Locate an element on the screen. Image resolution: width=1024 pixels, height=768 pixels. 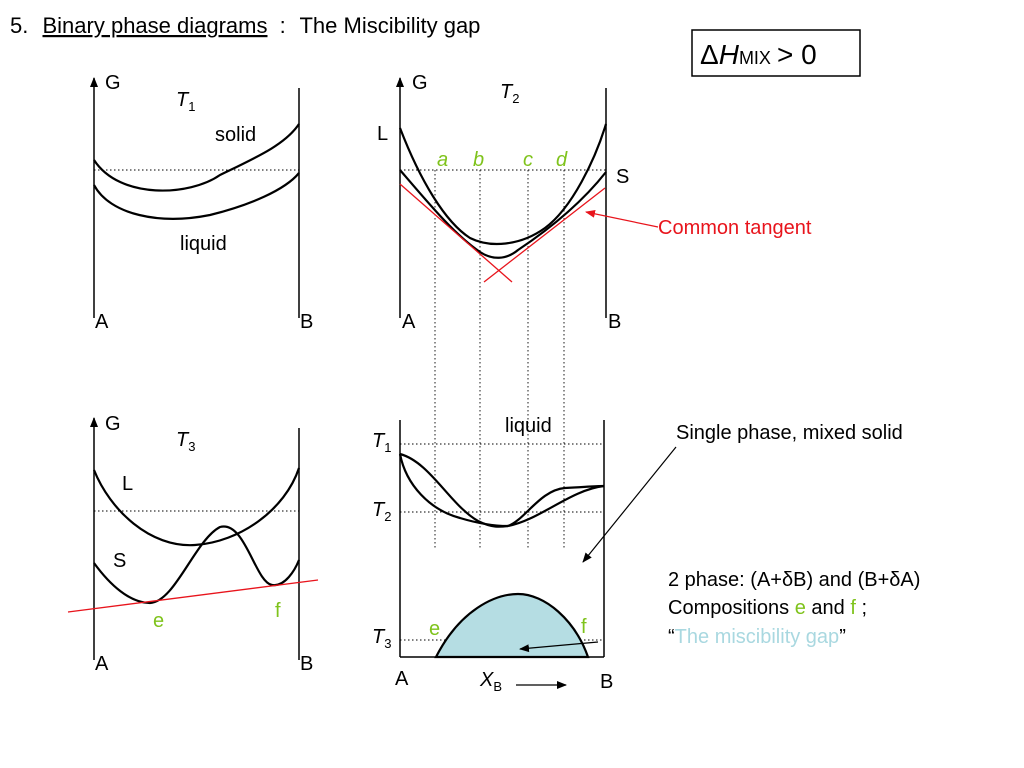
temperature-label: T2 is located at coordinates (509, 93).